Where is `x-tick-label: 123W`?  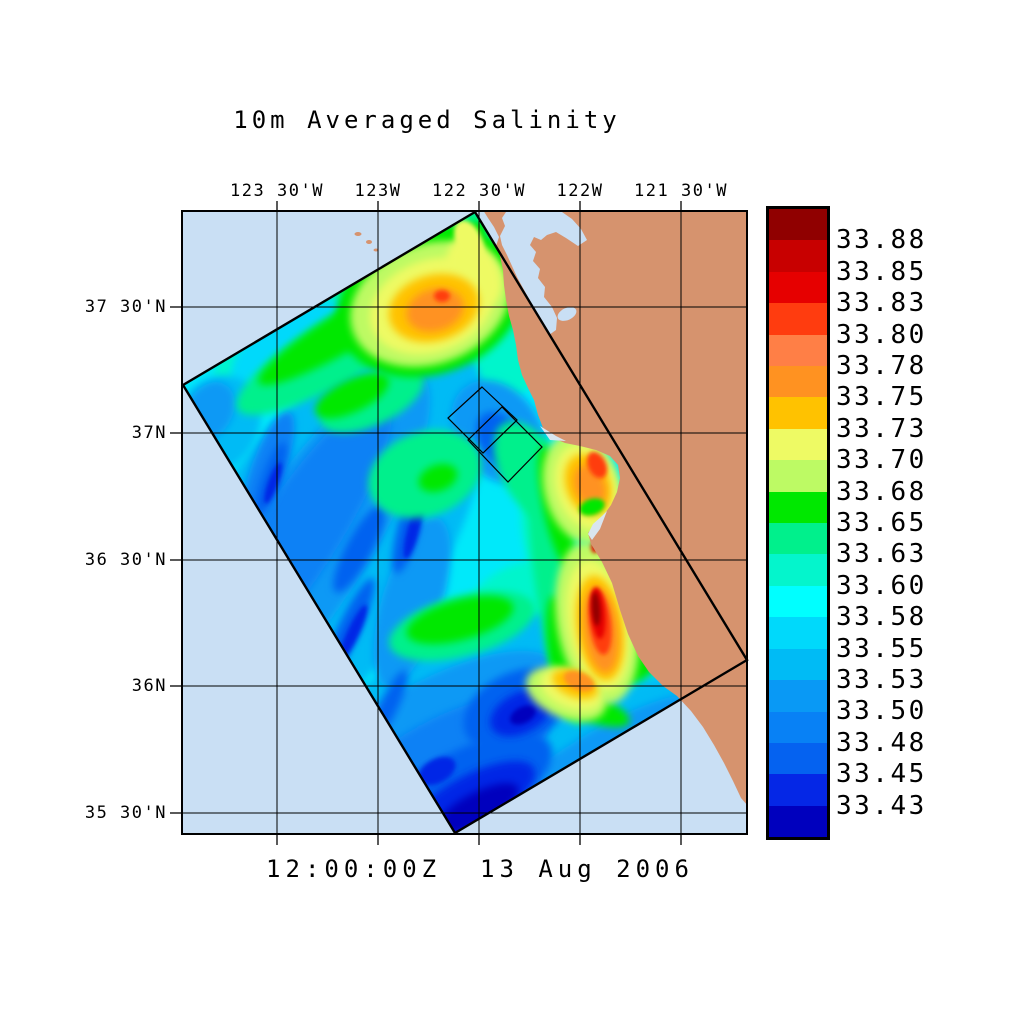 x-tick-label: 123W is located at coordinates (378, 191).